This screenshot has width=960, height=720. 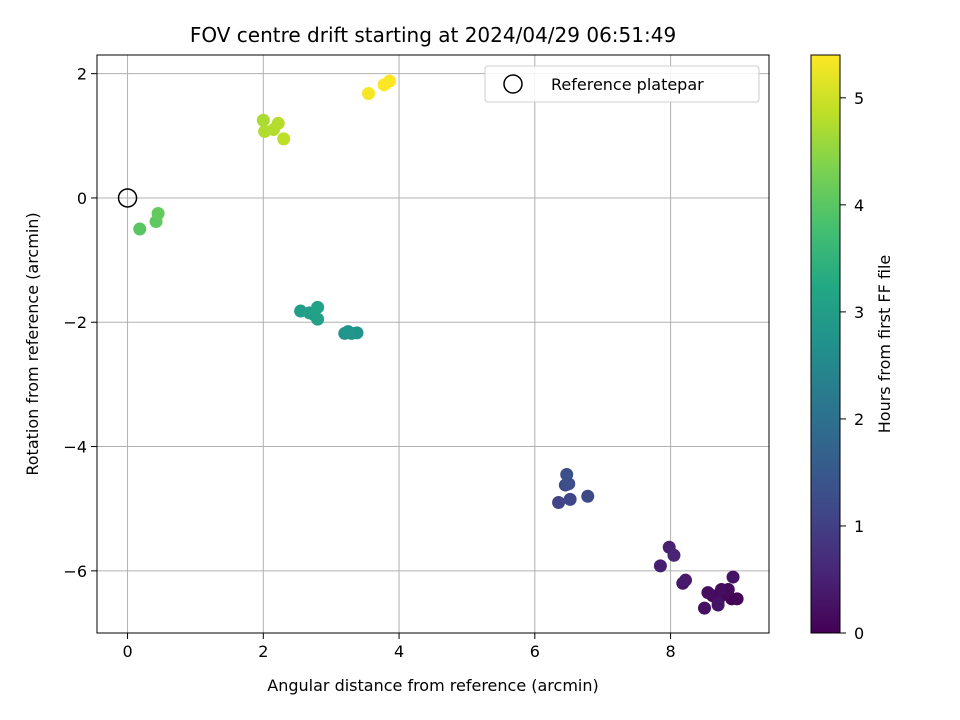 I want to click on colorbar-tick-label: 5, so click(x=859, y=98).